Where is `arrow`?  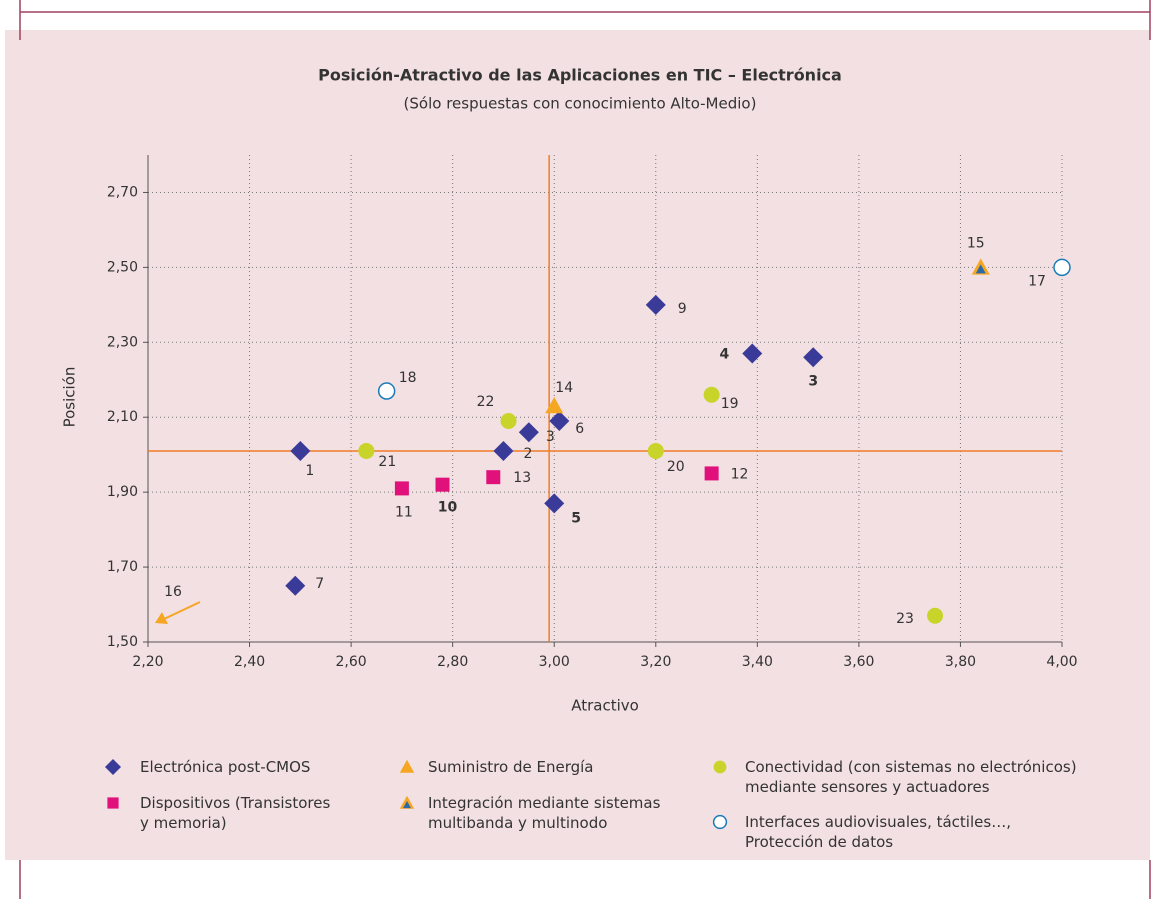
arrow is located at coordinates (182, 610).